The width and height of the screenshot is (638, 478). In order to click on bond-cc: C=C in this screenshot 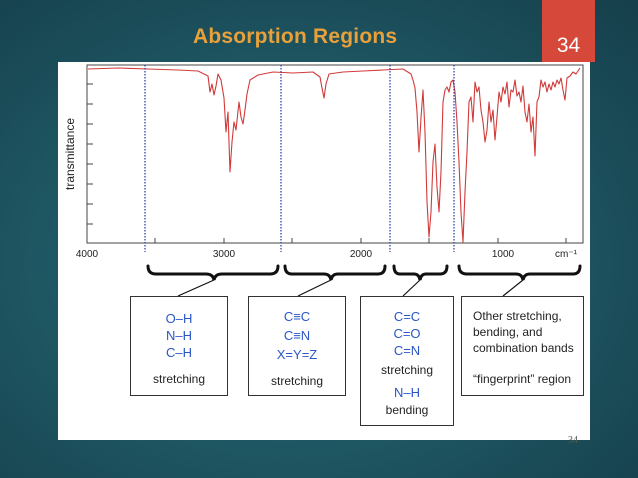, I will do `click(407, 316)`.